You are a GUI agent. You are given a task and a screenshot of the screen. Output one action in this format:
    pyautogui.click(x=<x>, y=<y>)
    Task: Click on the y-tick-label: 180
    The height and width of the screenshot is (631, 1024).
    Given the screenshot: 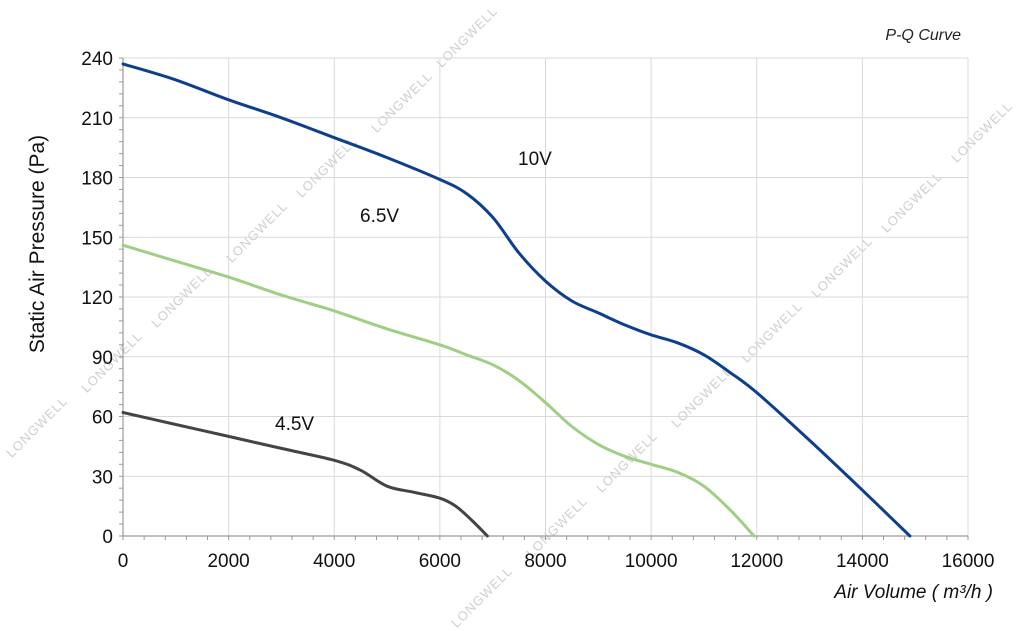 What is the action you would take?
    pyautogui.click(x=97, y=179)
    